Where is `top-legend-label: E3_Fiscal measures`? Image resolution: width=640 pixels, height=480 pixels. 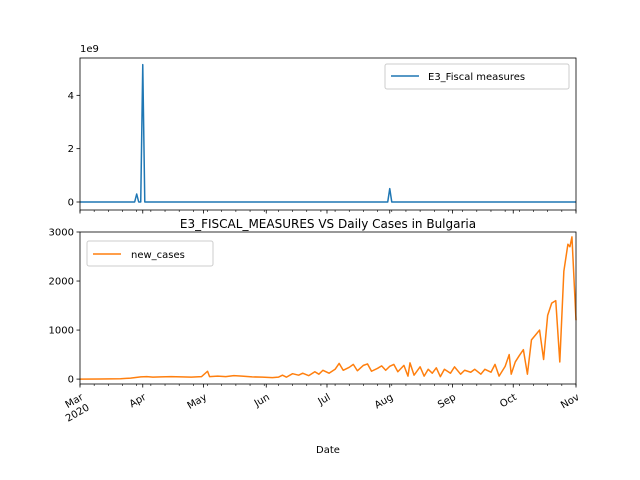 top-legend-label: E3_Fiscal measures is located at coordinates (476, 77).